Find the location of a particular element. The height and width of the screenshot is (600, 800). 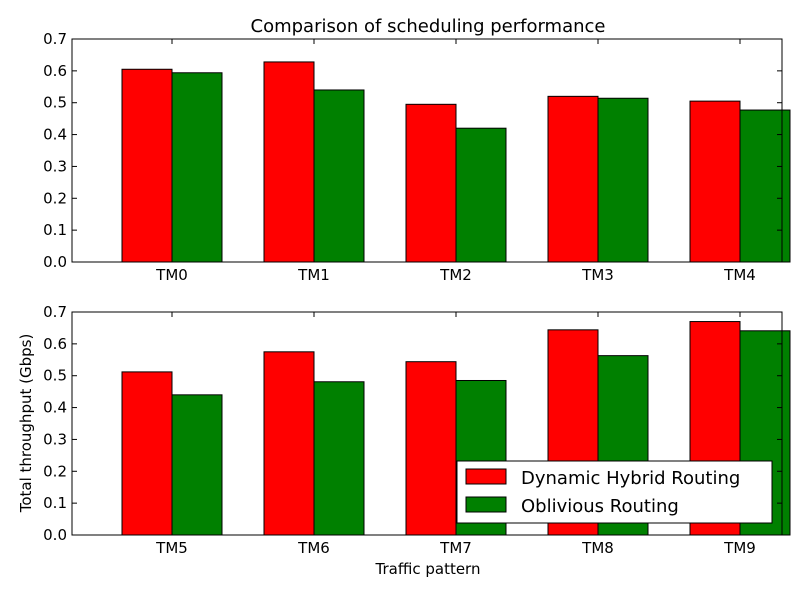

bar-tm5-oblivious is located at coordinates (197, 465).